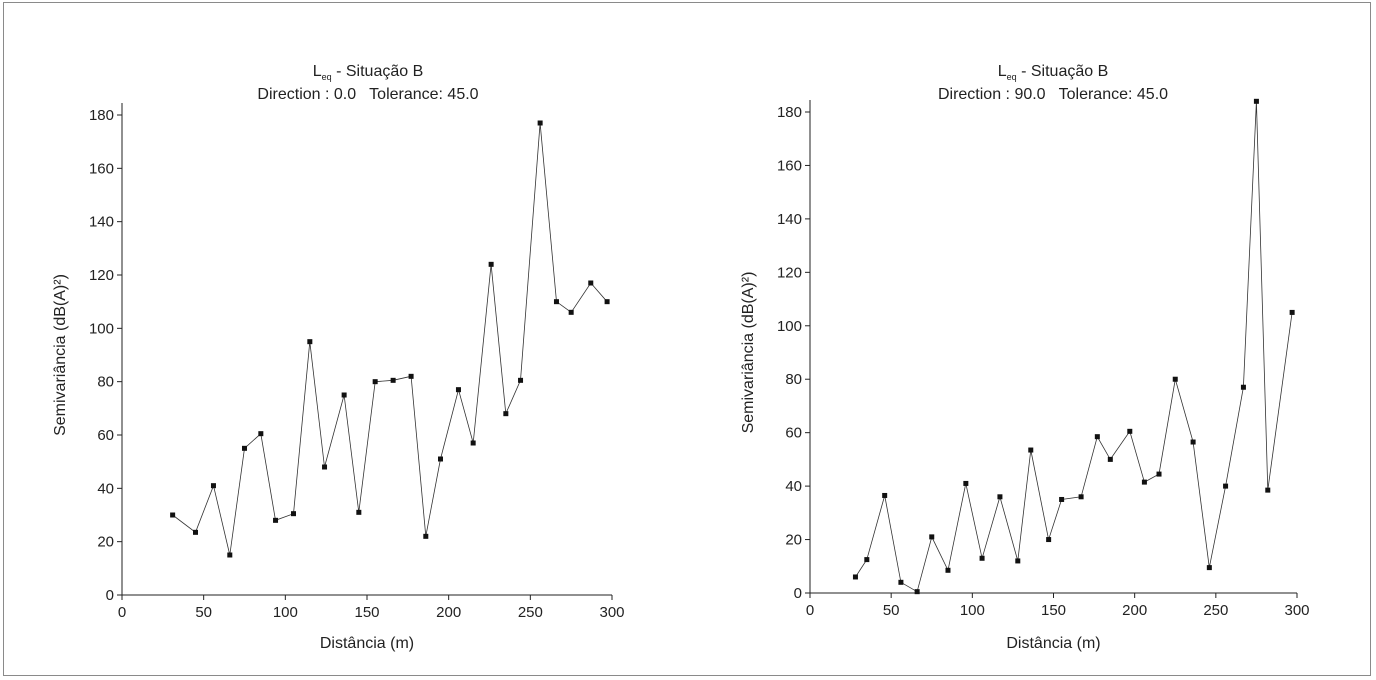  Describe the element at coordinates (60, 355) in the screenshot. I see `y-axis-label: Semivariância (dB(A)²)` at that location.